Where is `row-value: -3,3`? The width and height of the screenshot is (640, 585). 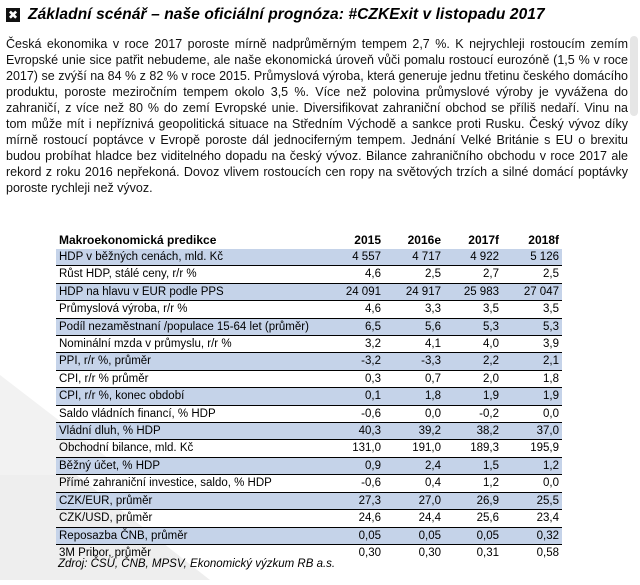
row-value: -3,3 is located at coordinates (431, 361).